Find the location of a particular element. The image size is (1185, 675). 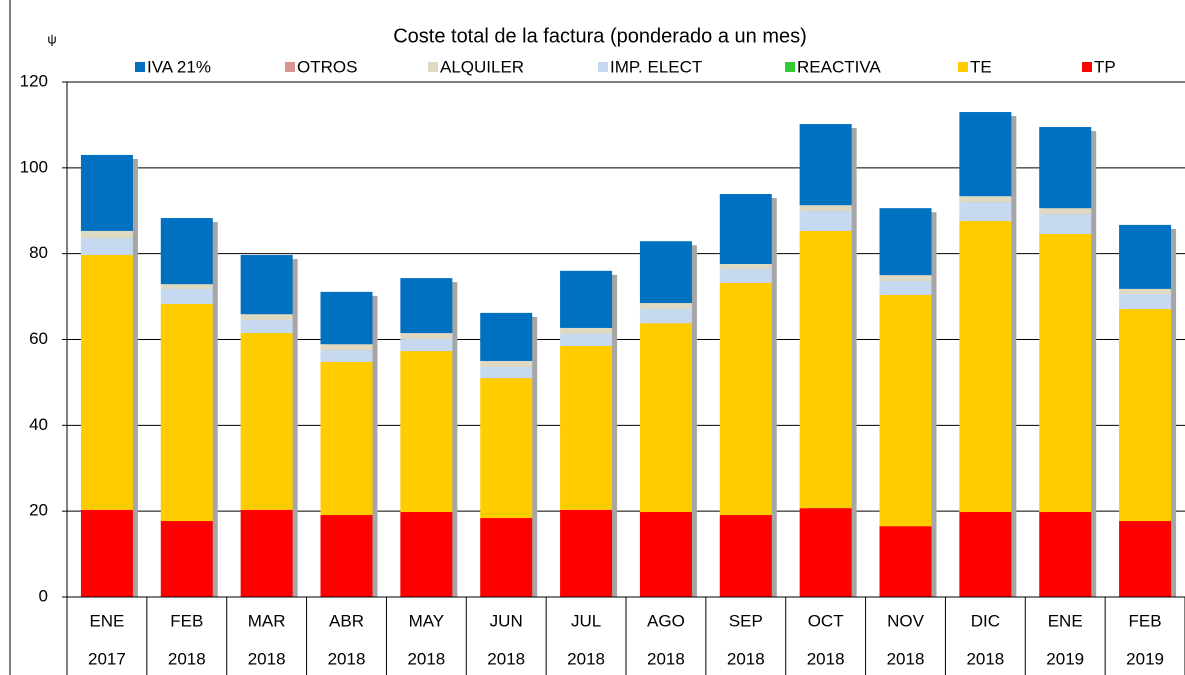

y-tick-label: 40 is located at coordinates (38, 424).